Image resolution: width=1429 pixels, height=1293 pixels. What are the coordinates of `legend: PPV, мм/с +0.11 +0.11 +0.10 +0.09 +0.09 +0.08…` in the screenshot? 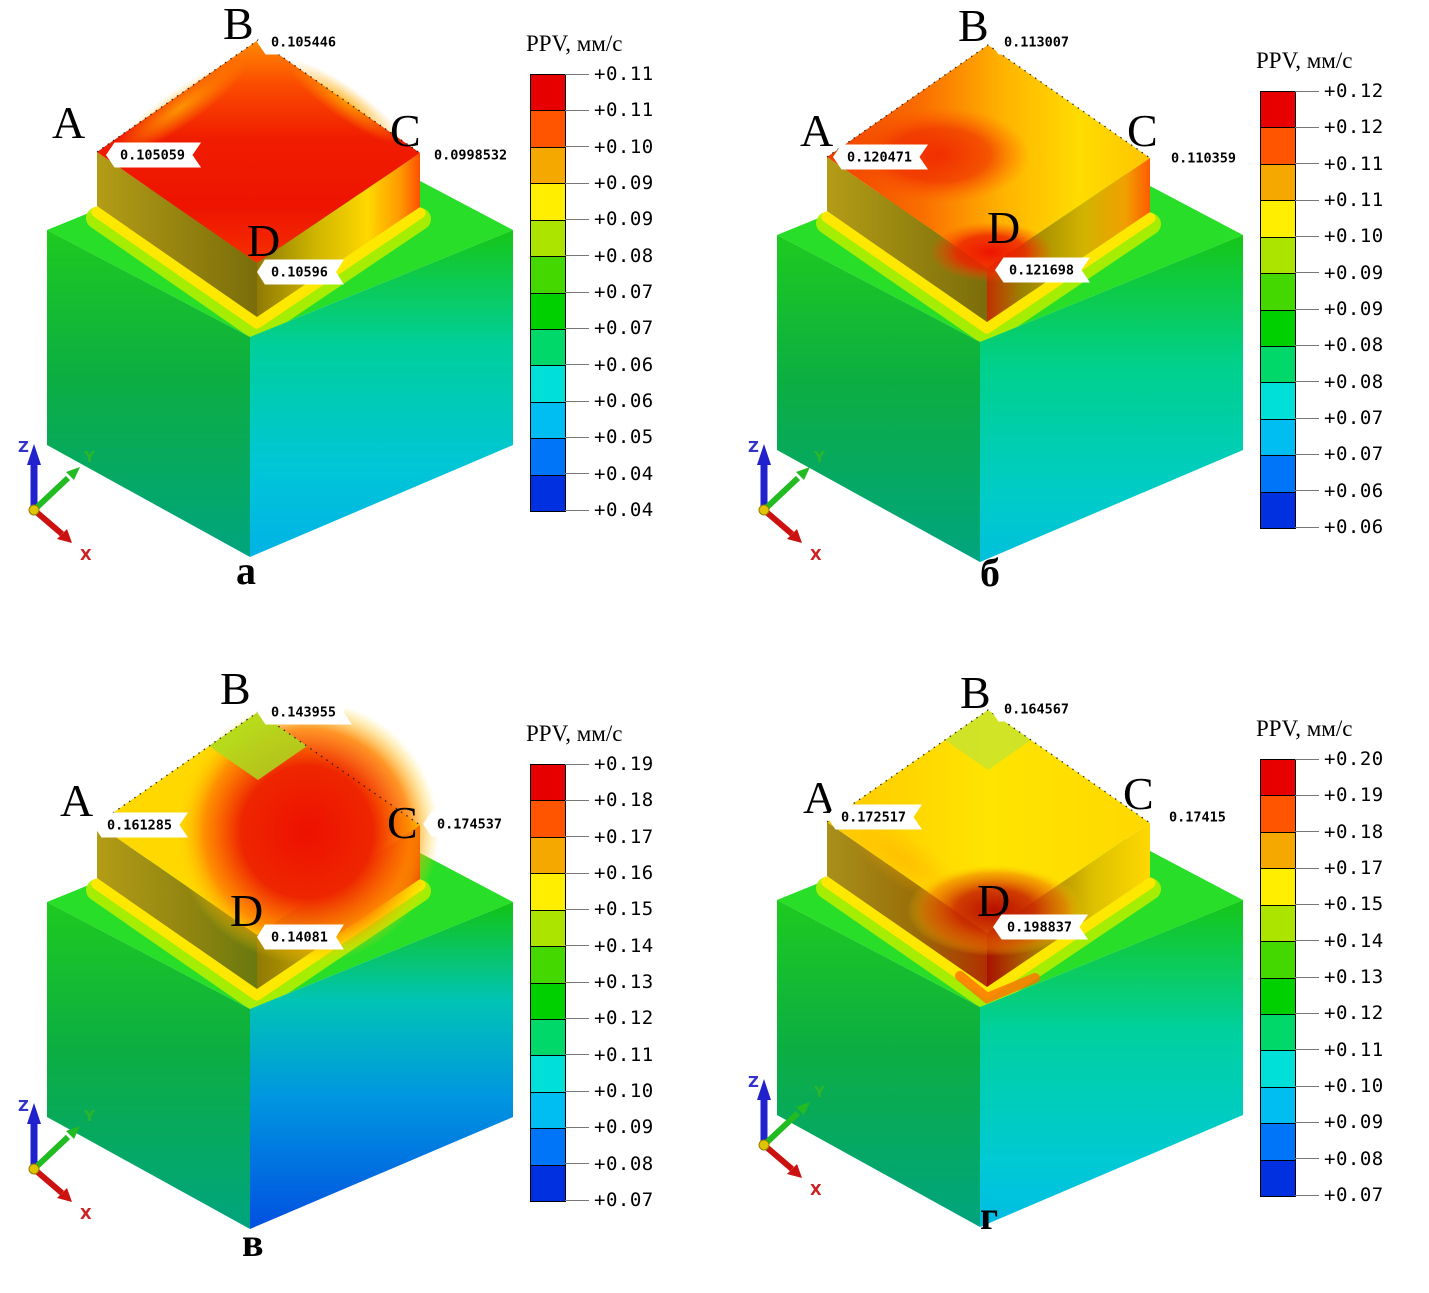 It's located at (623, 276).